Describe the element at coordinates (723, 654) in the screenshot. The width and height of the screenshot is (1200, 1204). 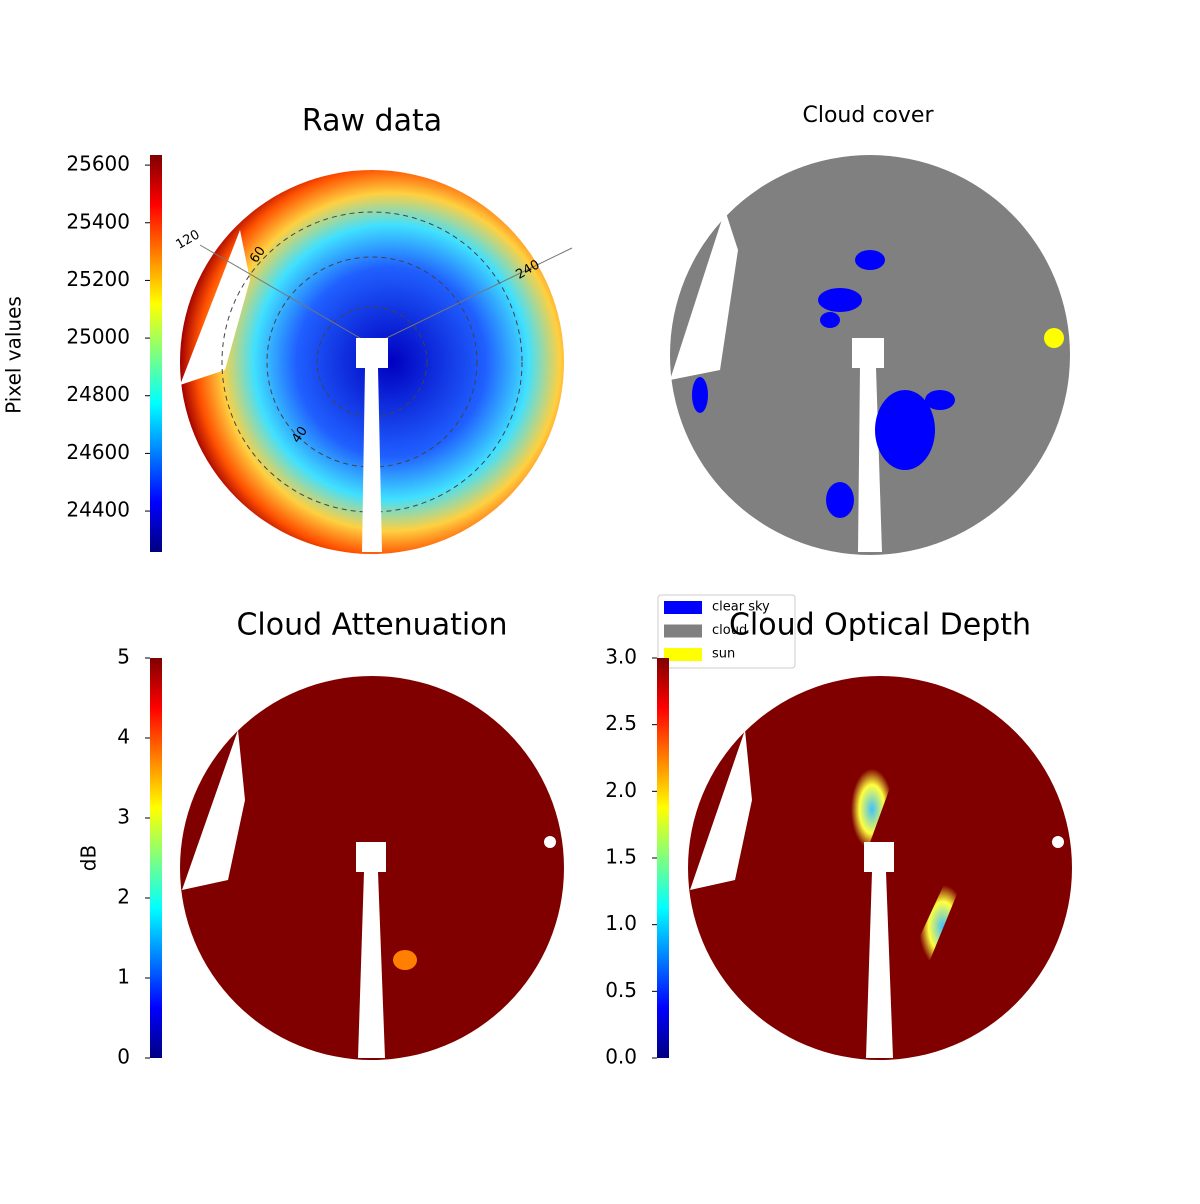
I see `legend-label: sun` at that location.